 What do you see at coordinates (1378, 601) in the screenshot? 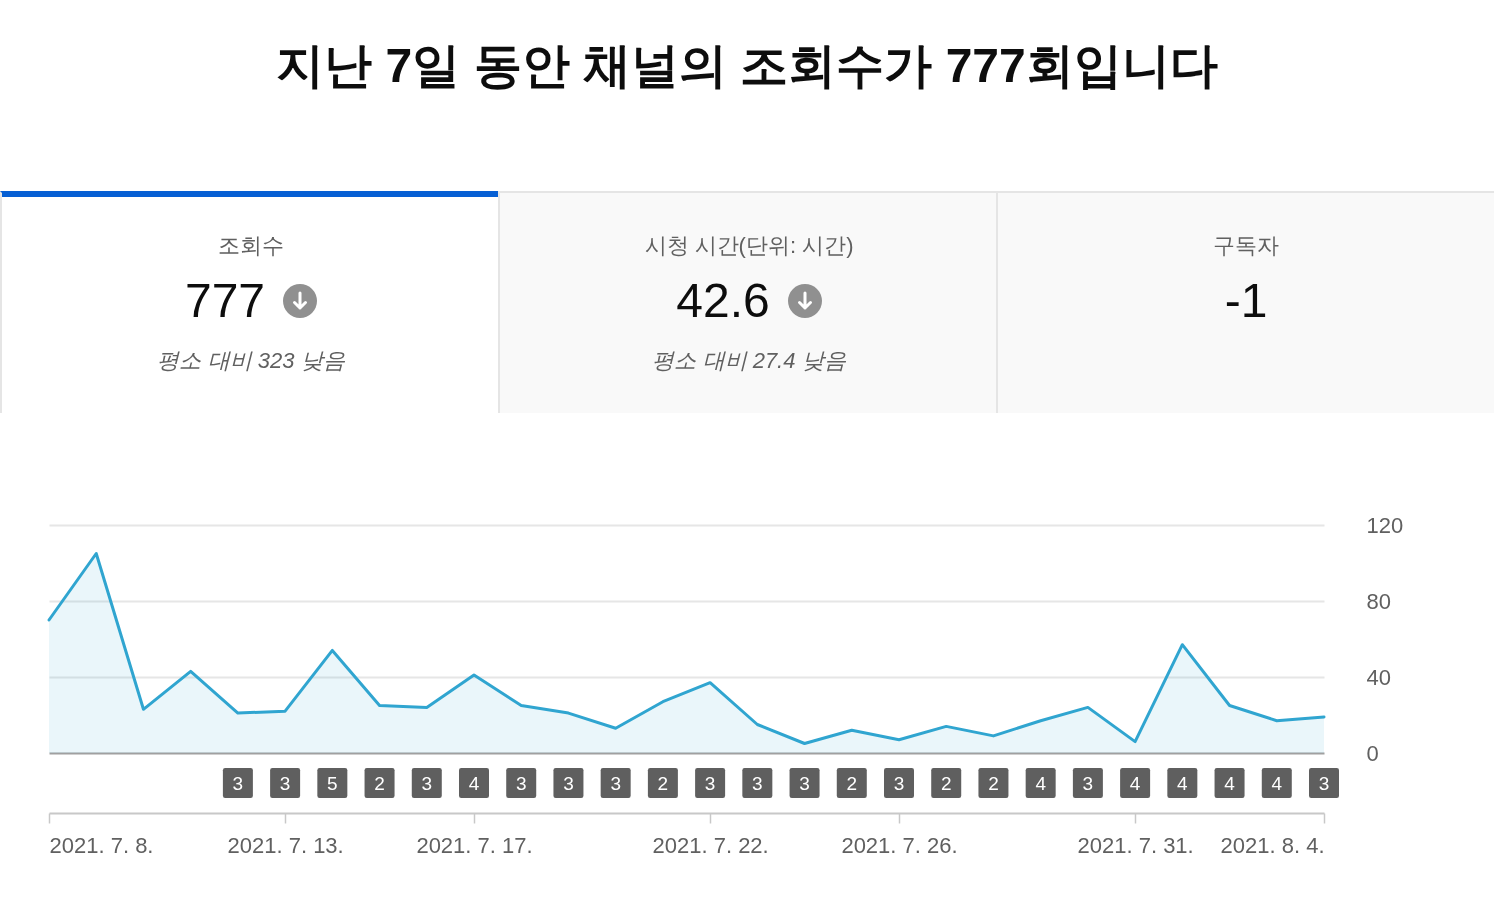
I see `y-tick-label: 80` at bounding box center [1378, 601].